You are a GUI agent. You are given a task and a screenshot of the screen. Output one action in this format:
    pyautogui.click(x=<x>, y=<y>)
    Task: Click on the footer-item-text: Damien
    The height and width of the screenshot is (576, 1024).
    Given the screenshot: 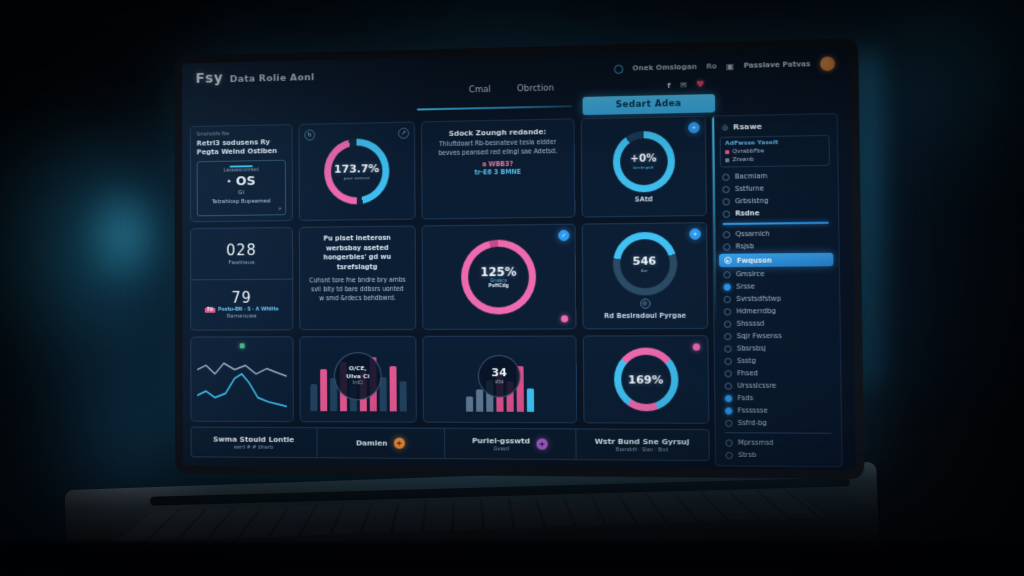 What is the action you would take?
    pyautogui.click(x=372, y=442)
    